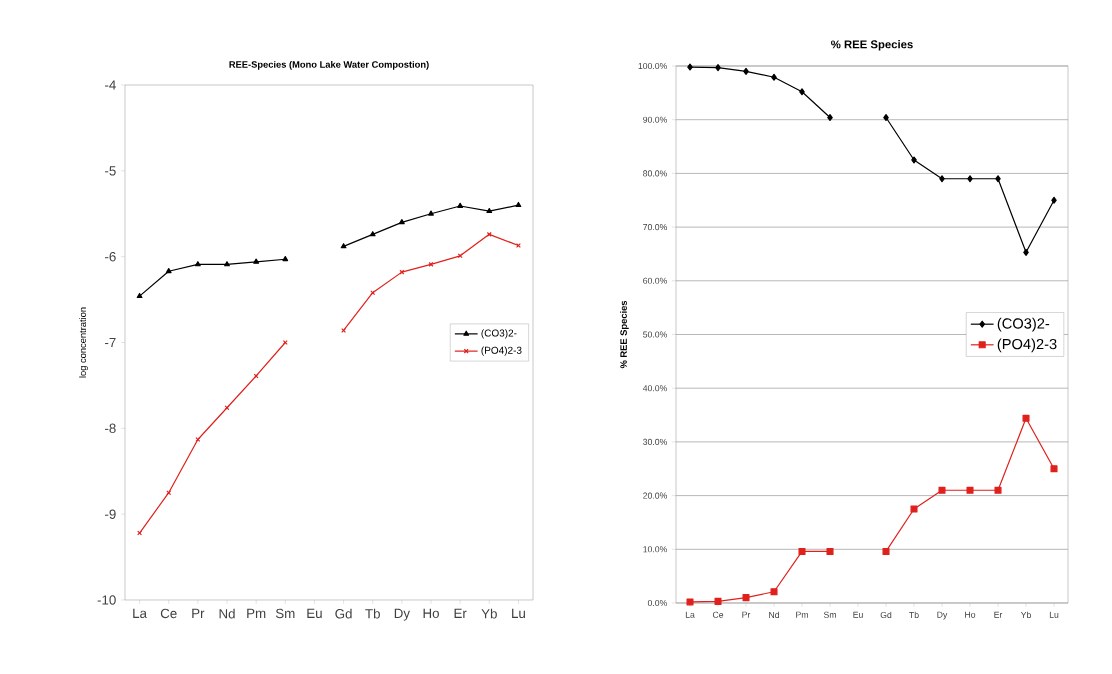  What do you see at coordinates (329, 65) in the screenshot?
I see `chart-title: REE-Species (Mono Lake Water Compostion)` at bounding box center [329, 65].